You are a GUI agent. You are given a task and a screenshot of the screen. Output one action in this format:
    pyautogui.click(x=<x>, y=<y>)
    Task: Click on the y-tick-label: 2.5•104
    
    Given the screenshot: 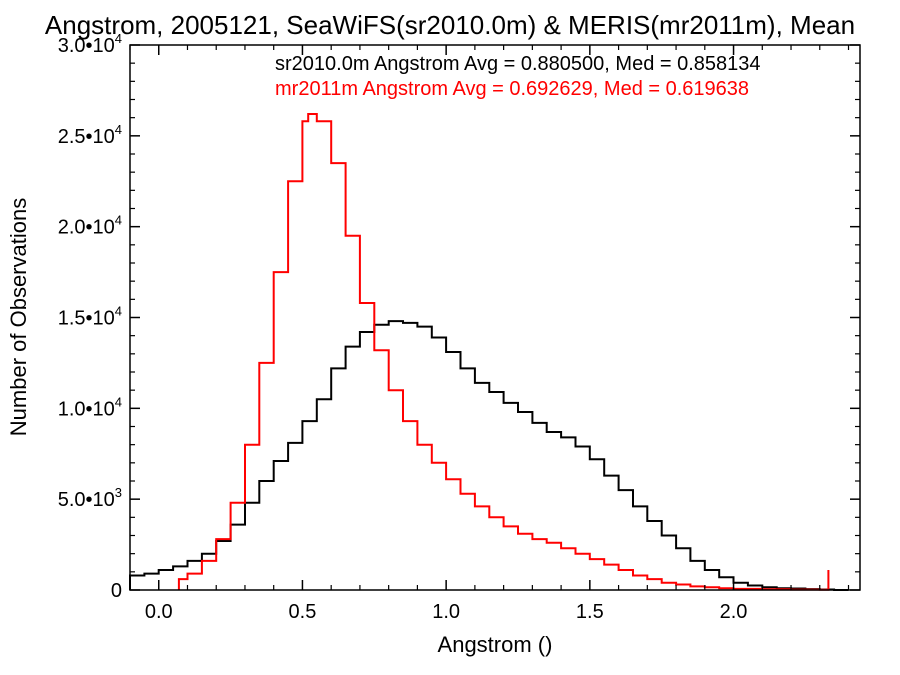 What is the action you would take?
    pyautogui.click(x=90, y=135)
    